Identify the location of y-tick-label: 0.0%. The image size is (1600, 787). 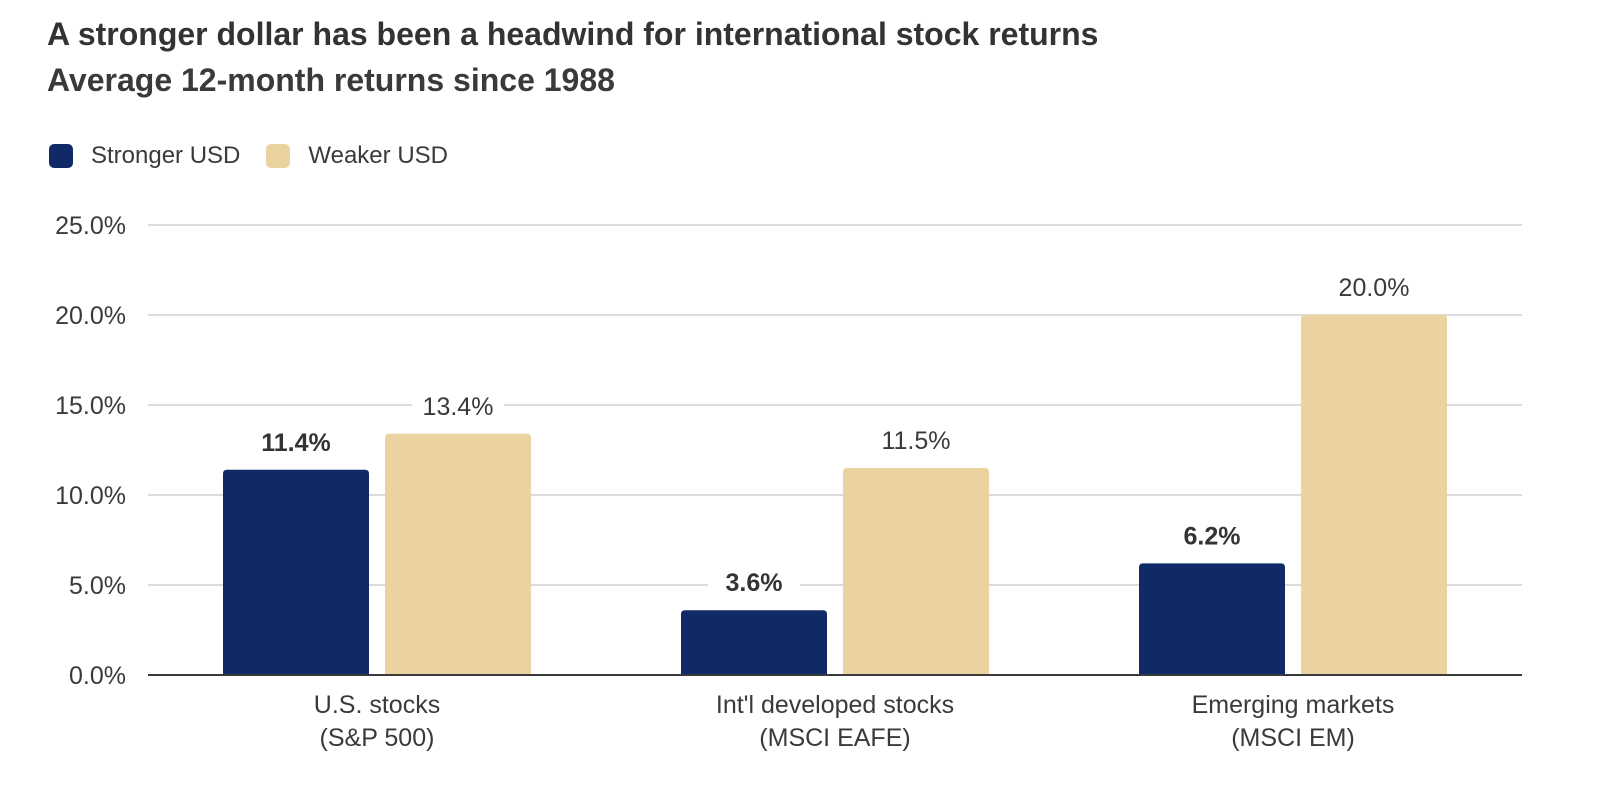
(97, 676).